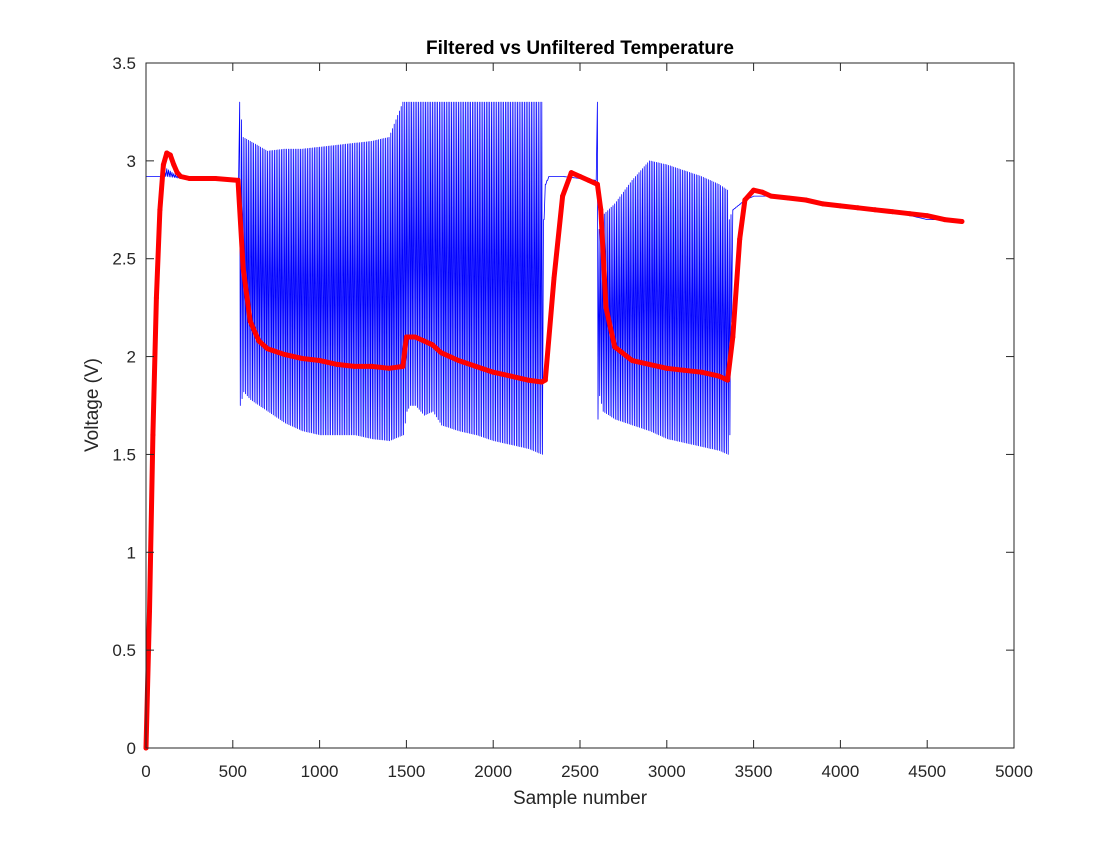  Describe the element at coordinates (406, 771) in the screenshot. I see `x-tick-label: 1500` at that location.